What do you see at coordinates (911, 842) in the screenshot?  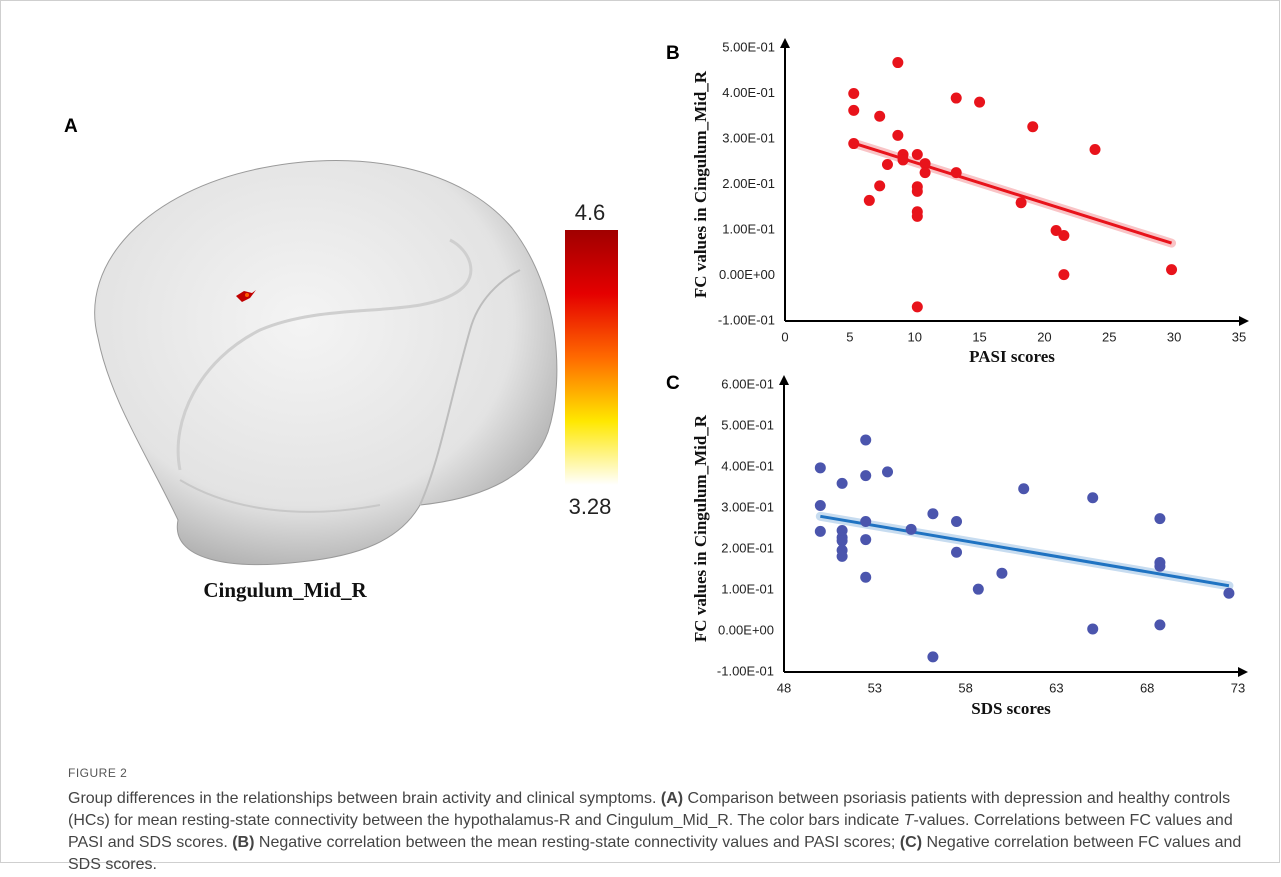 I see `caption-run: (C)` at bounding box center [911, 842].